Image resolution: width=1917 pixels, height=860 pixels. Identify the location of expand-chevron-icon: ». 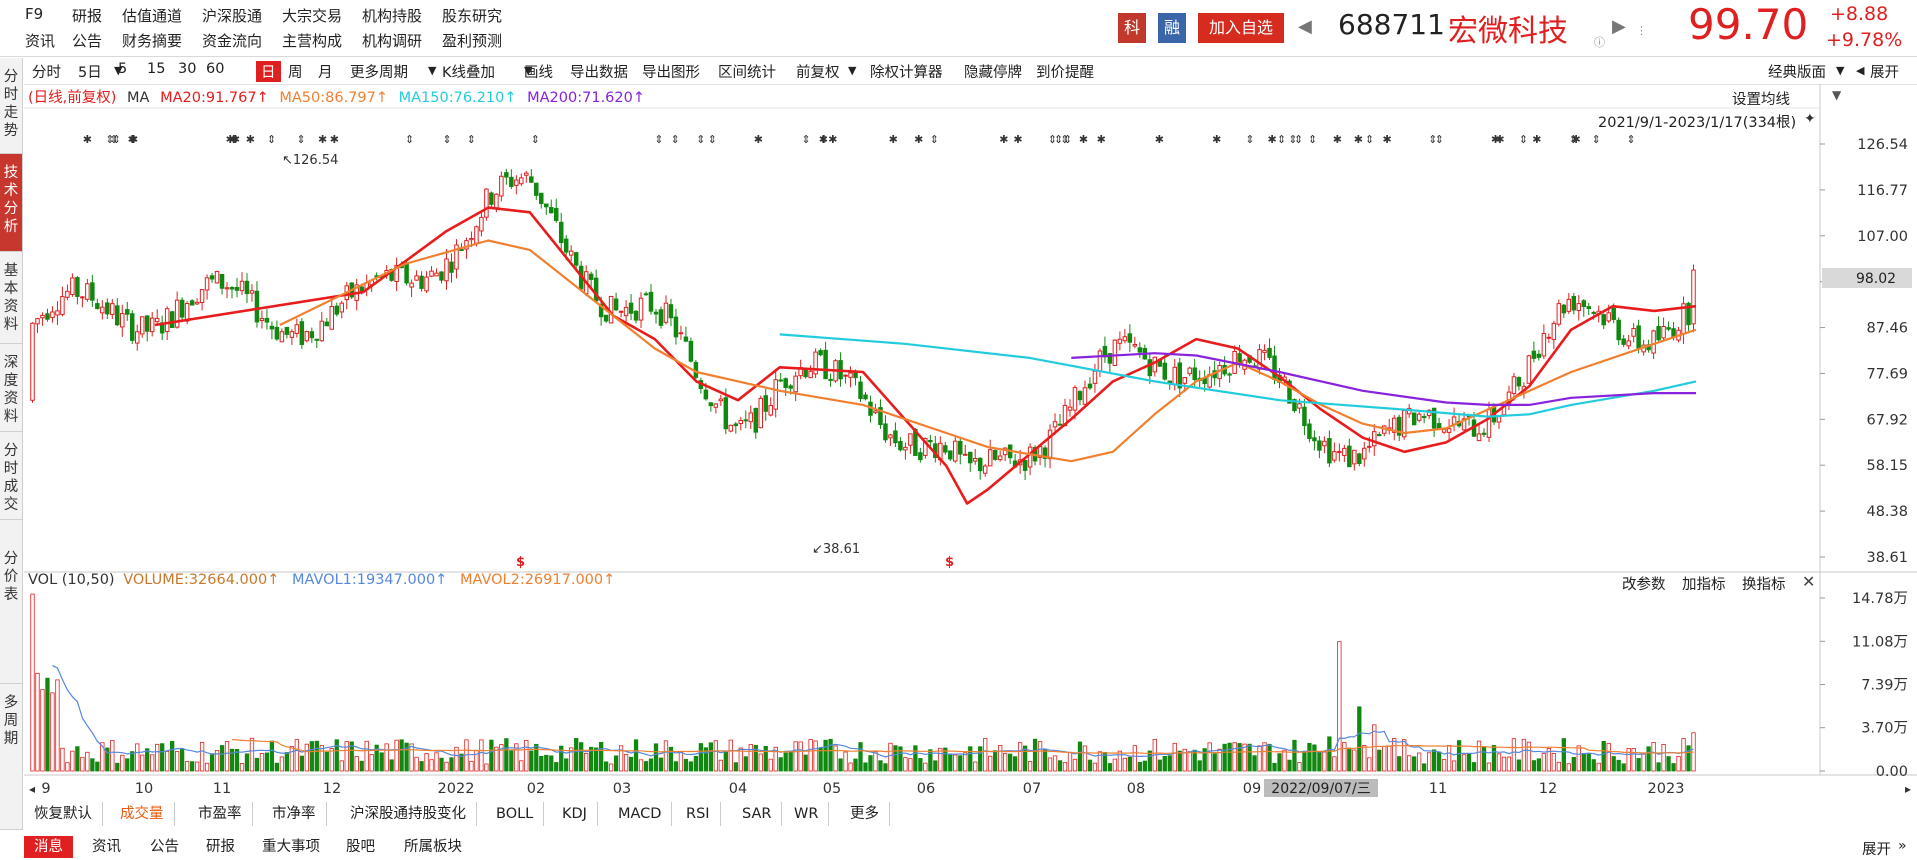
(1902, 846).